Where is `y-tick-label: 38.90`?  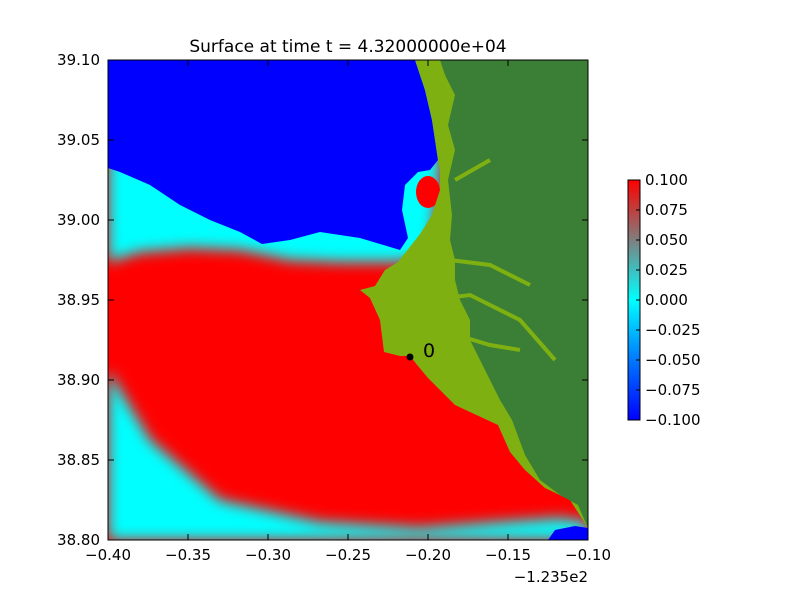
y-tick-label: 38.90 is located at coordinates (78, 380).